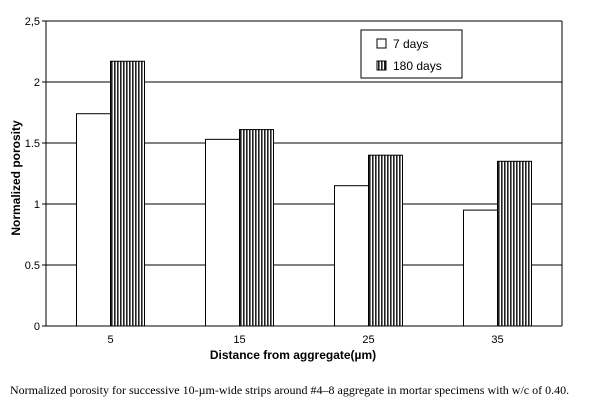  Describe the element at coordinates (293, 355) in the screenshot. I see `x-axis-title: Distance from aggregate(µm)` at that location.